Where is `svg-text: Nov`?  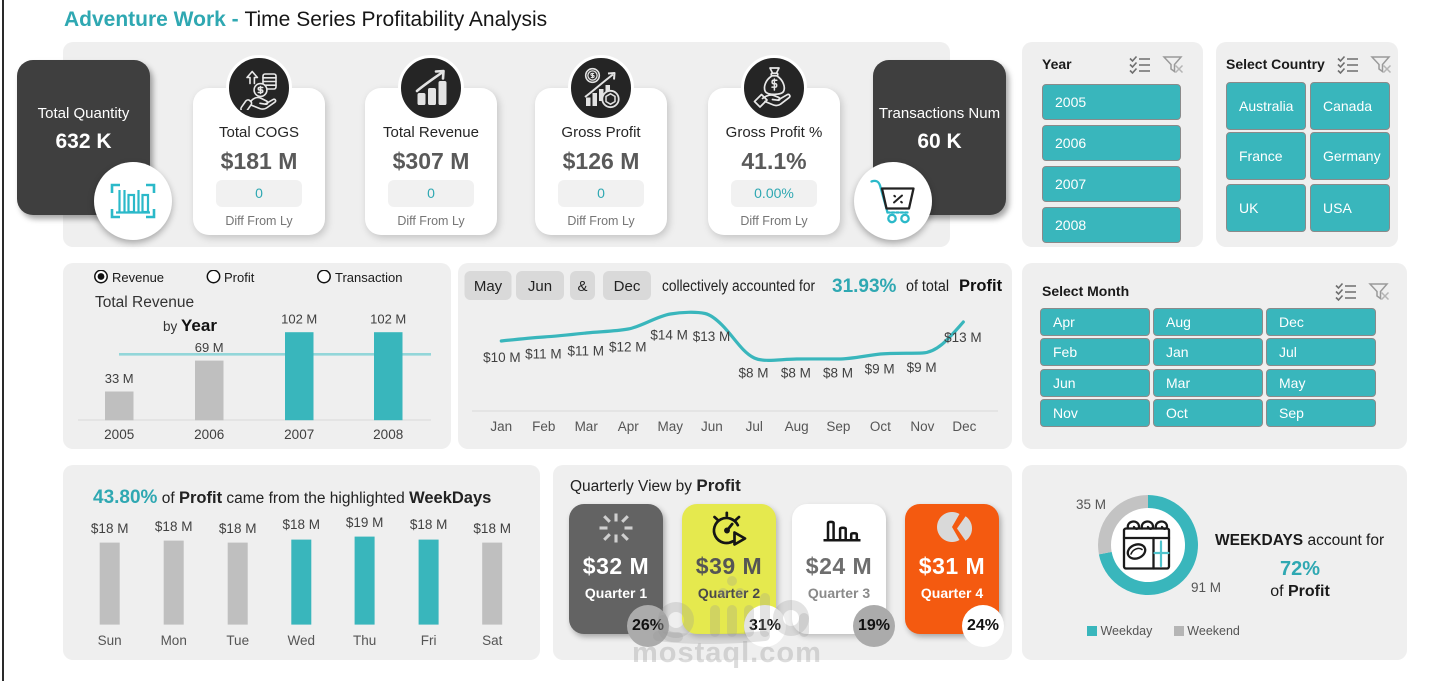
svg-text: Nov is located at coordinates (922, 426).